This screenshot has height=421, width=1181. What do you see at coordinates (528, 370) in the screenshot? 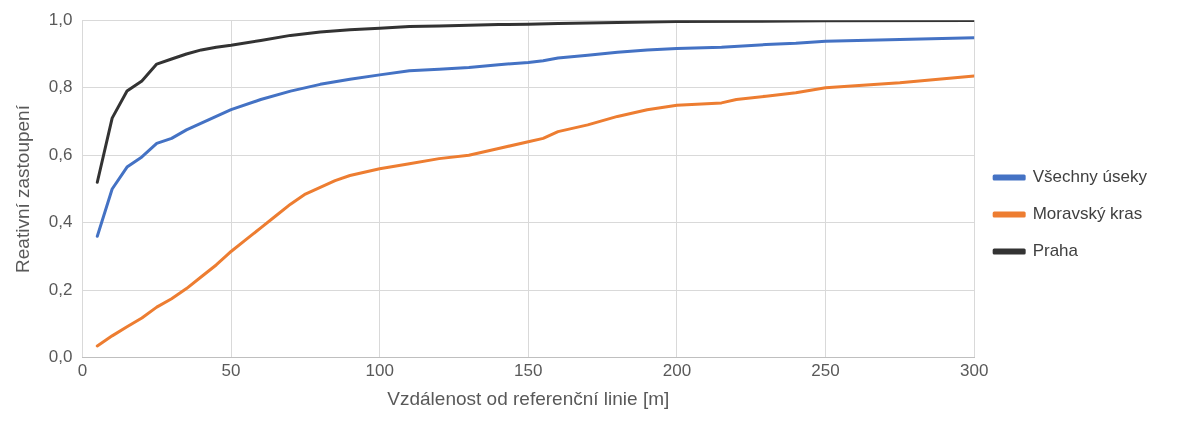
I see `x-tick-label: 150` at bounding box center [528, 370].